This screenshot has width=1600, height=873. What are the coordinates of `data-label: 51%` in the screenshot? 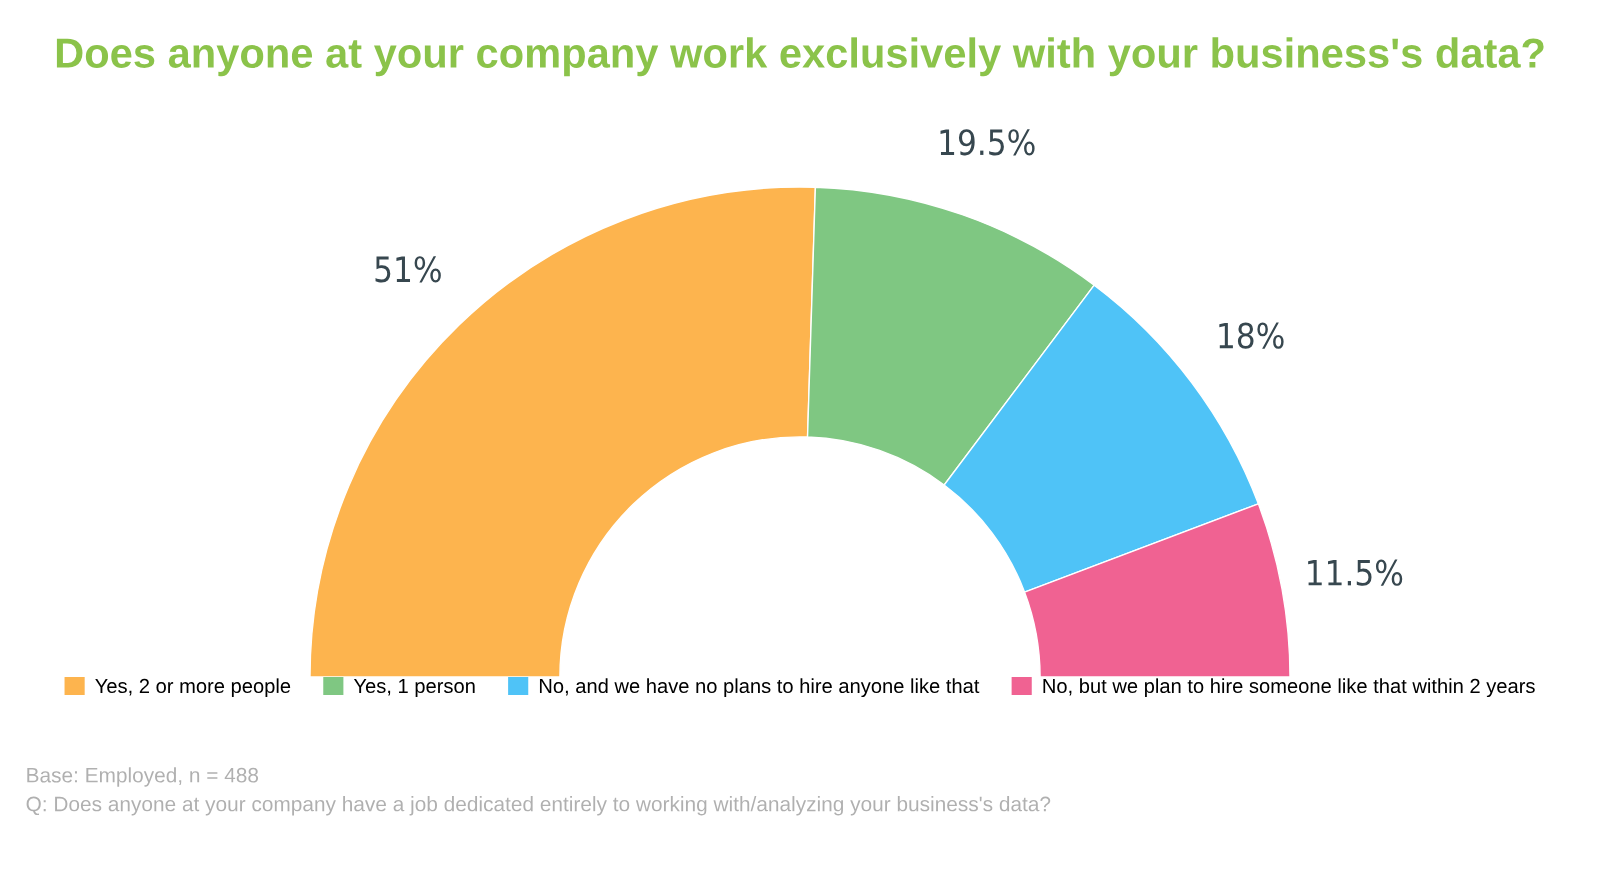 It's located at (408, 269).